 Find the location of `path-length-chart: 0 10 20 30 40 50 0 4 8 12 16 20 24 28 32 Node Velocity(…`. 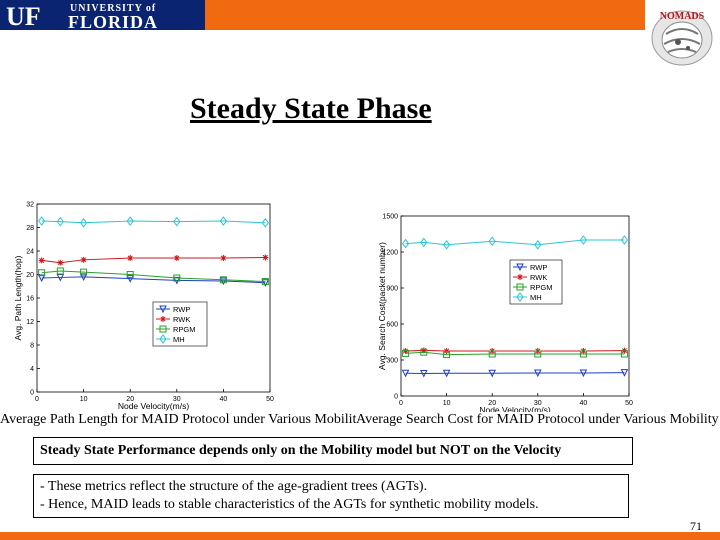

path-length-chart: 0 10 20 30 40 50 0 4 8 12 16 20 24 28 32 Node Velocity(… is located at coordinates (143, 307).